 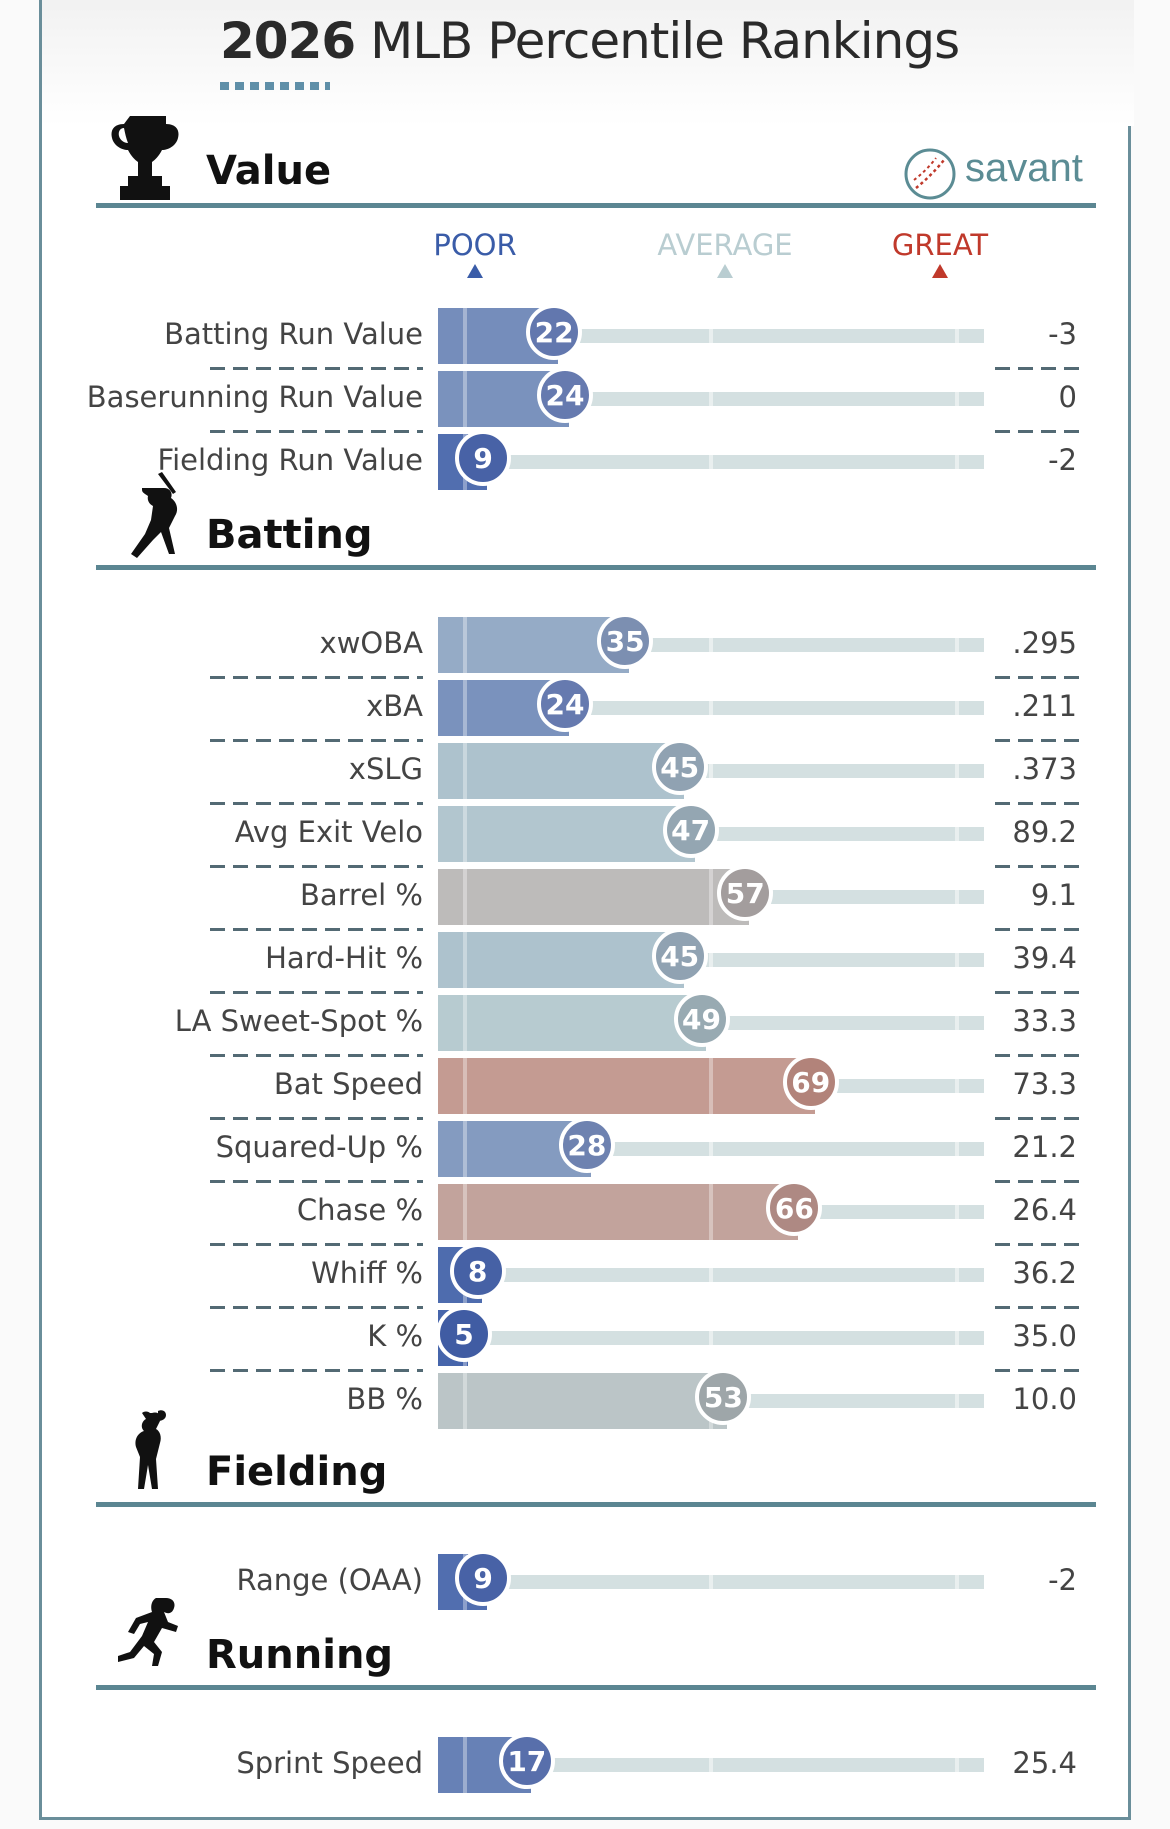 I want to click on percentile-badge: 69, so click(x=810, y=1082).